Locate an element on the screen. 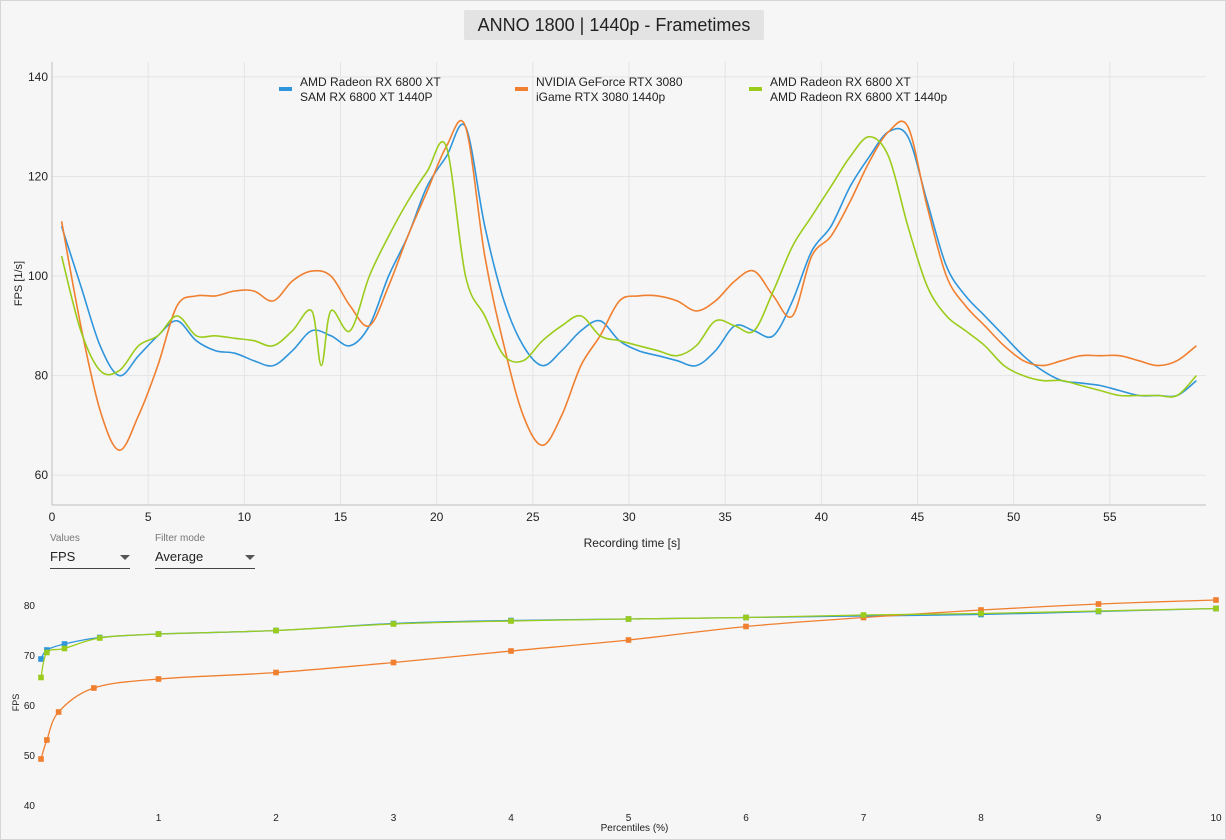  values-label: Values is located at coordinates (65, 538).